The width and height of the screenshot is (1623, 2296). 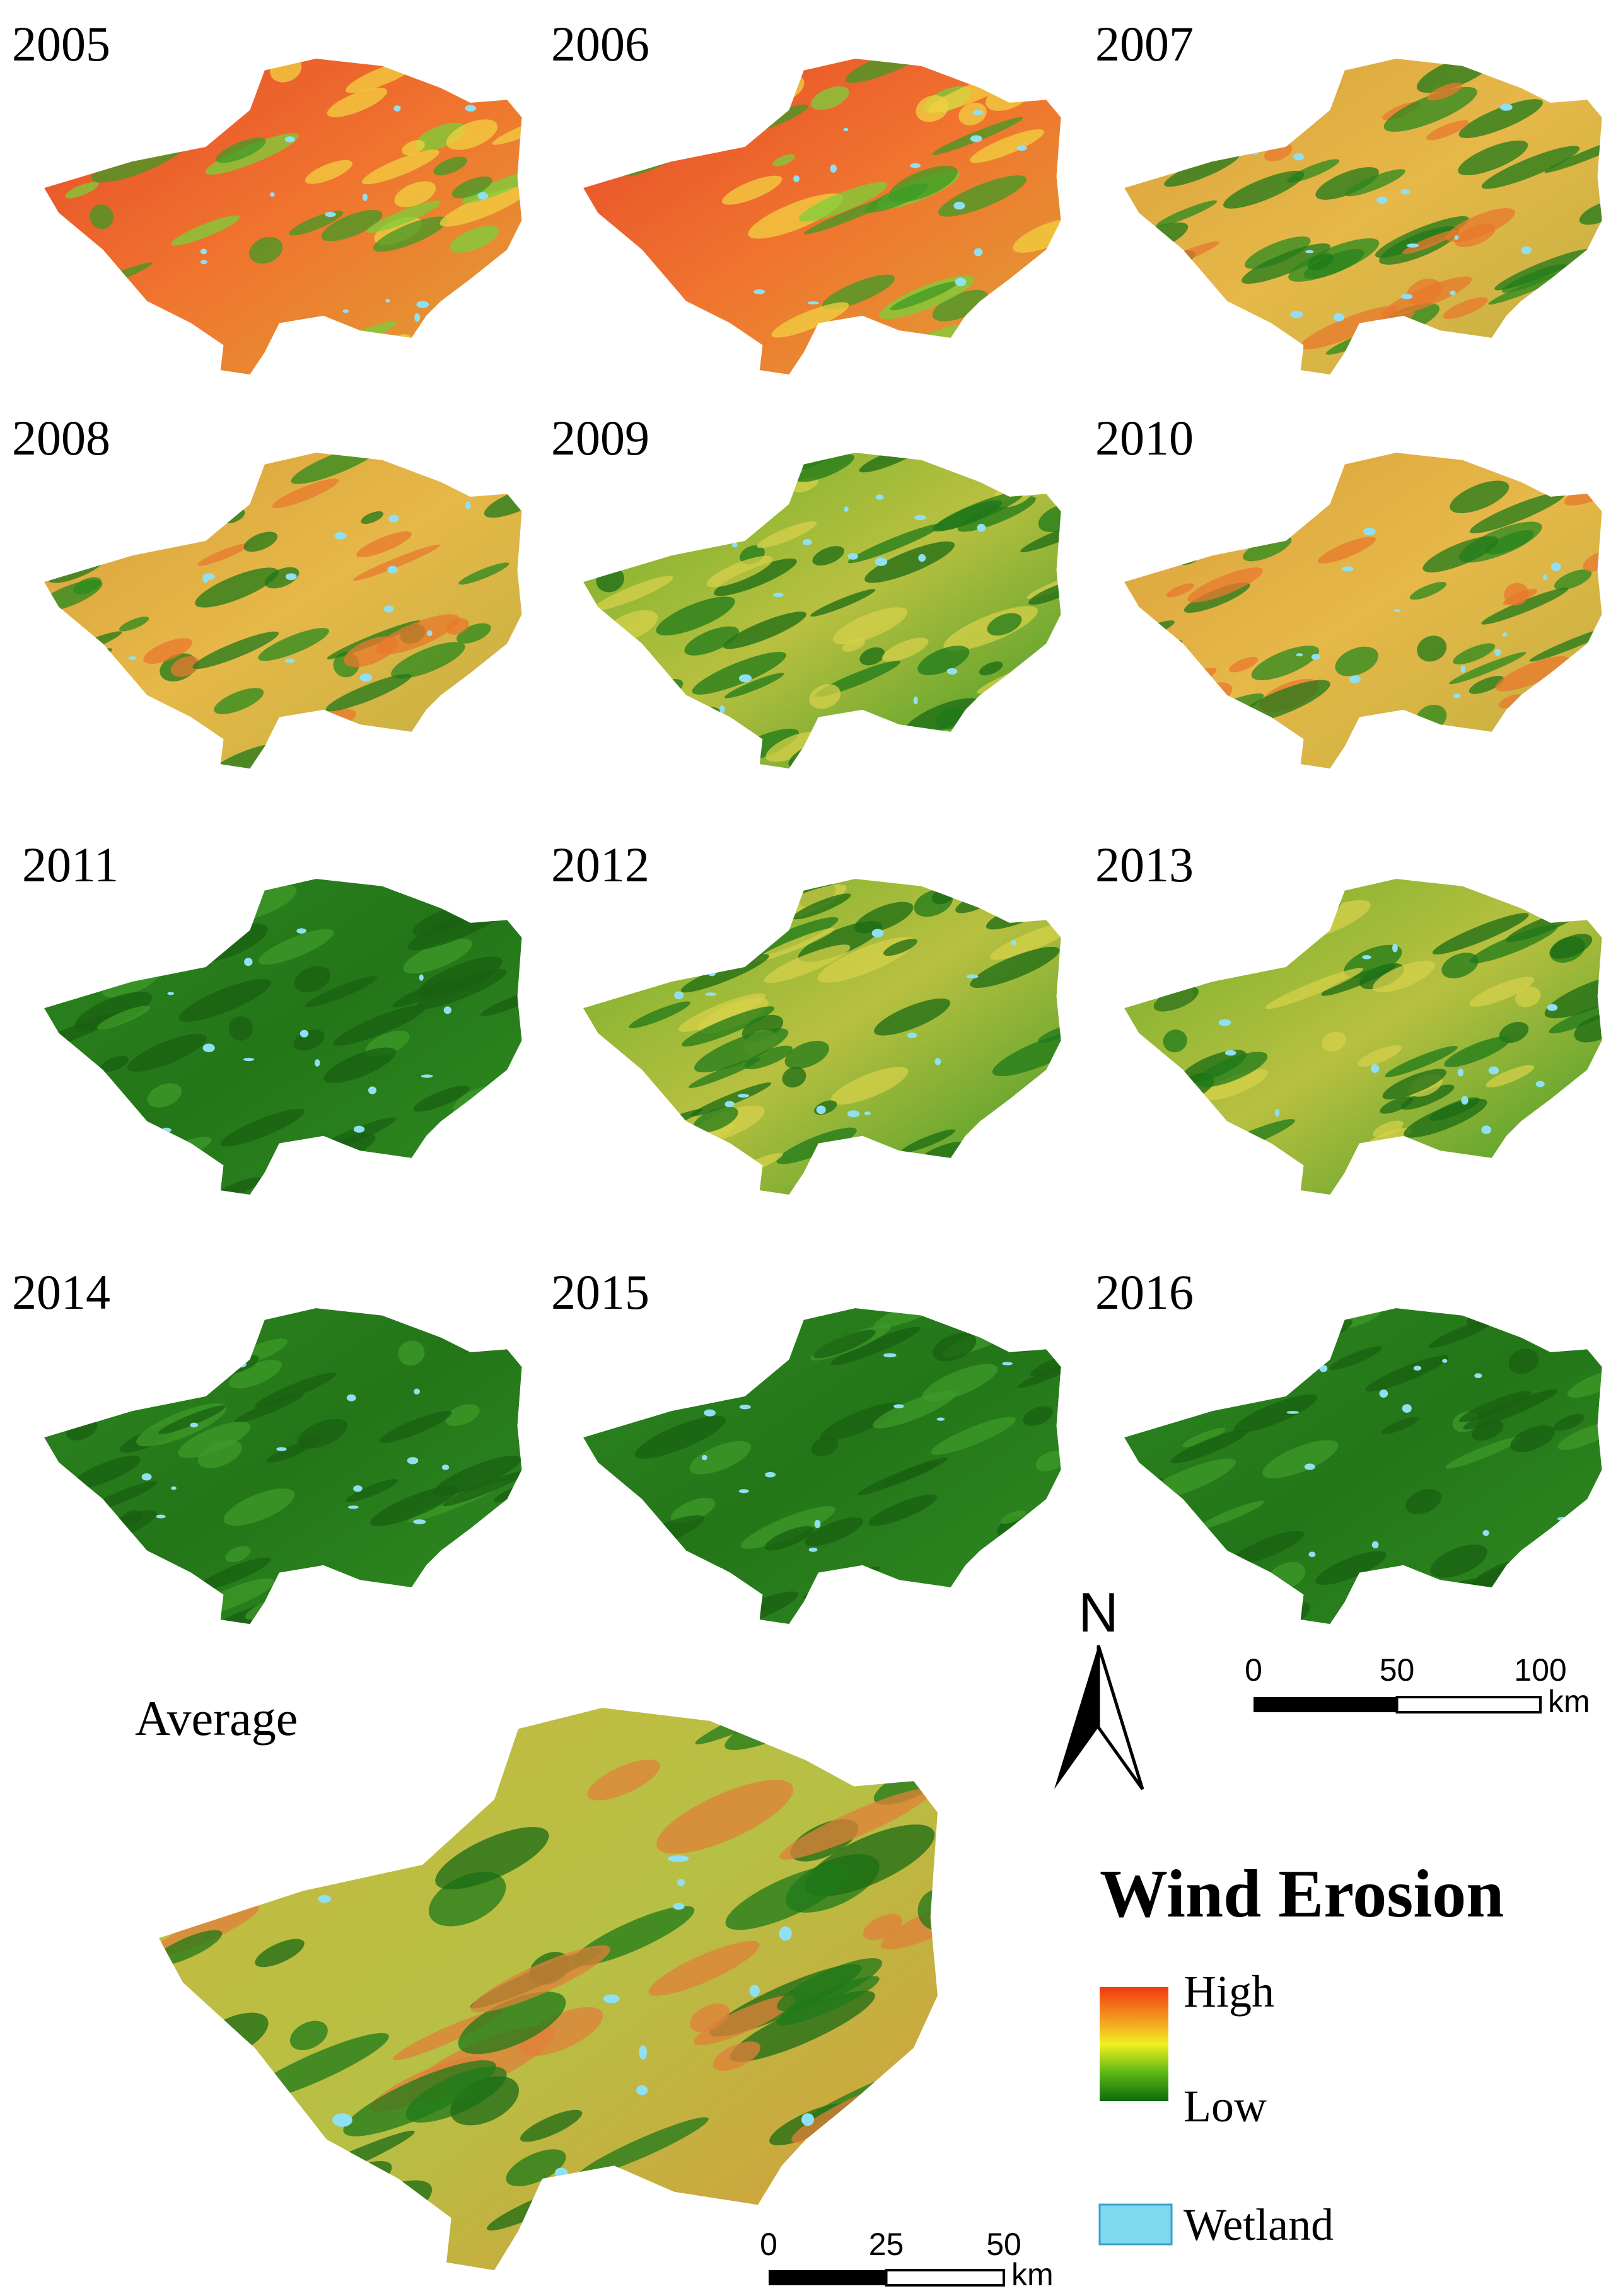 What do you see at coordinates (283, 611) in the screenshot?
I see `map-base` at bounding box center [283, 611].